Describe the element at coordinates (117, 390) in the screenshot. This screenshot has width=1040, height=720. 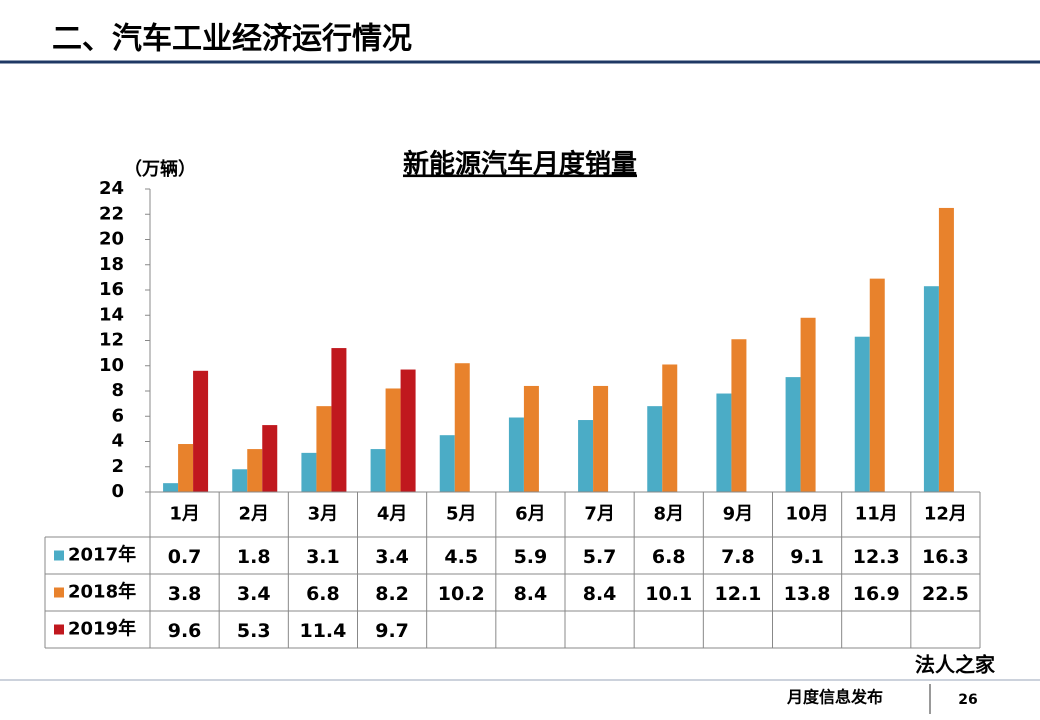
I see `y-tick-label: 8` at that location.